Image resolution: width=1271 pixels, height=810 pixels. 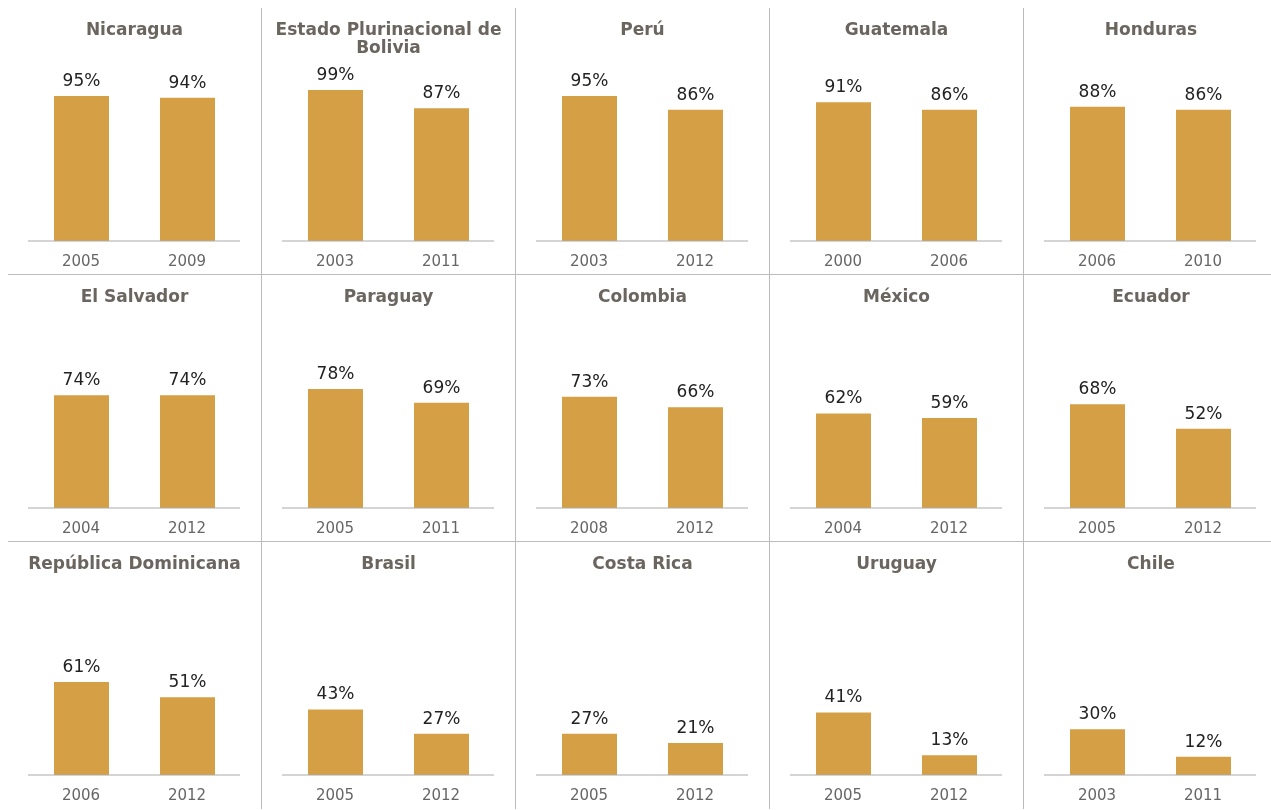 What do you see at coordinates (1097, 713) in the screenshot?
I see `data-label: 30%` at bounding box center [1097, 713].